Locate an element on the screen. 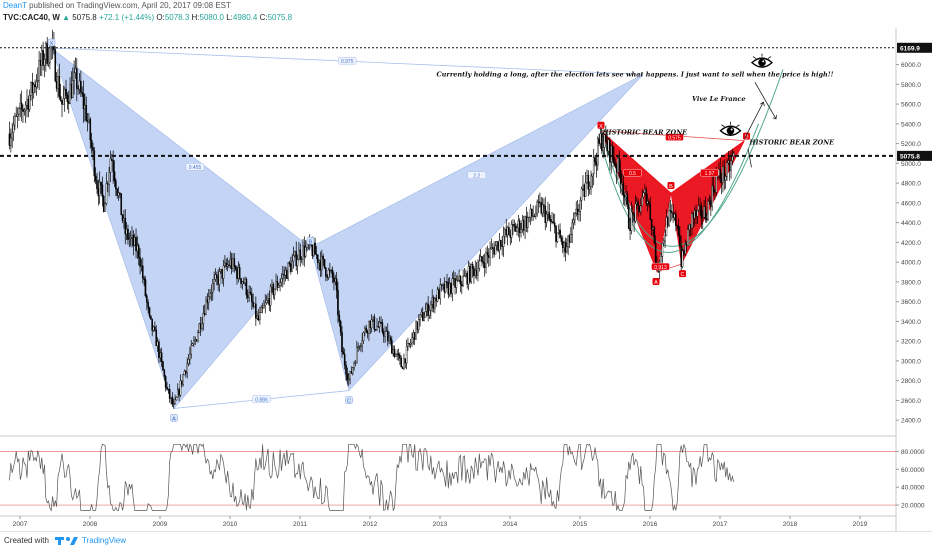  tradingview-brand: TradingView is located at coordinates (104, 540).